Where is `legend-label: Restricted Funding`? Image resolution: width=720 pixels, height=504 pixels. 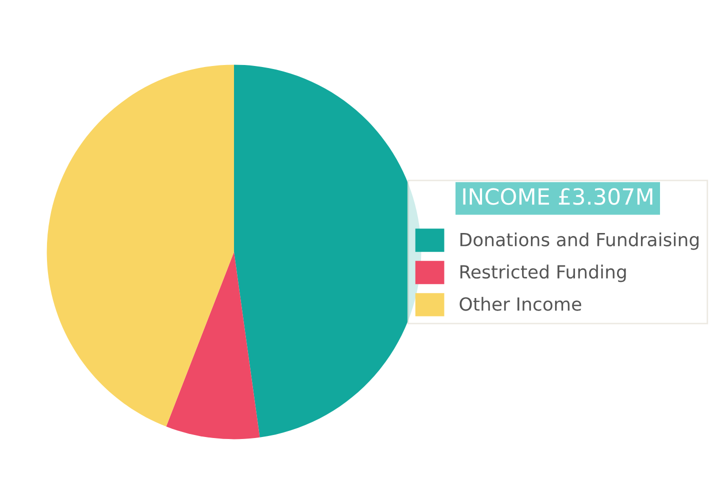 legend-label: Restricted Funding is located at coordinates (543, 273).